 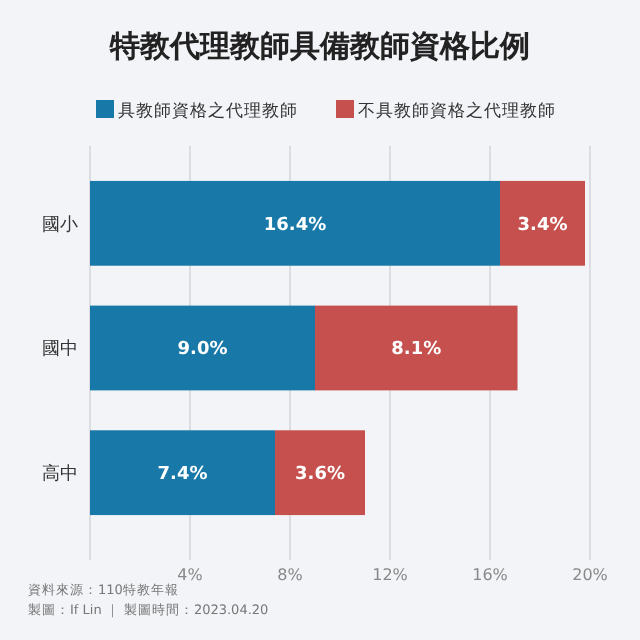 I want to click on y-tick-label: 高中, so click(x=60, y=473).